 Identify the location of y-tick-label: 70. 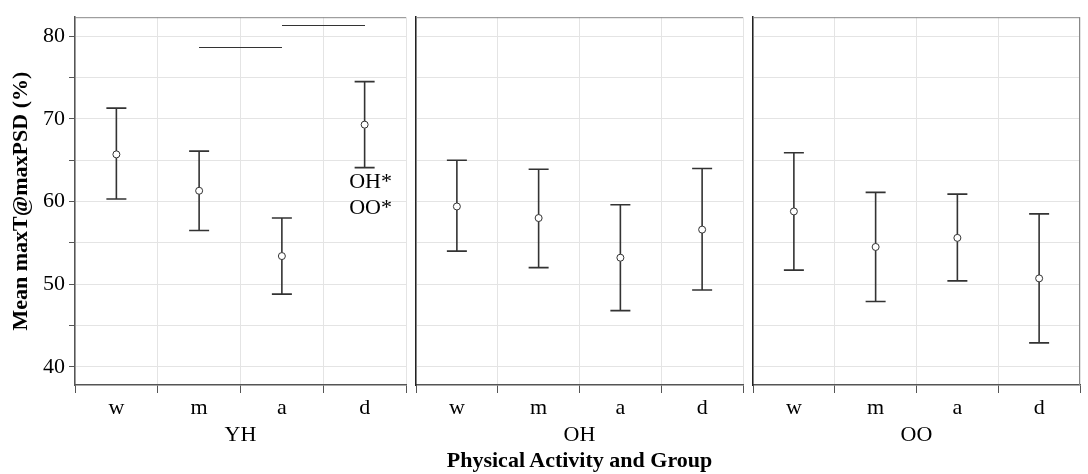
(54, 117).